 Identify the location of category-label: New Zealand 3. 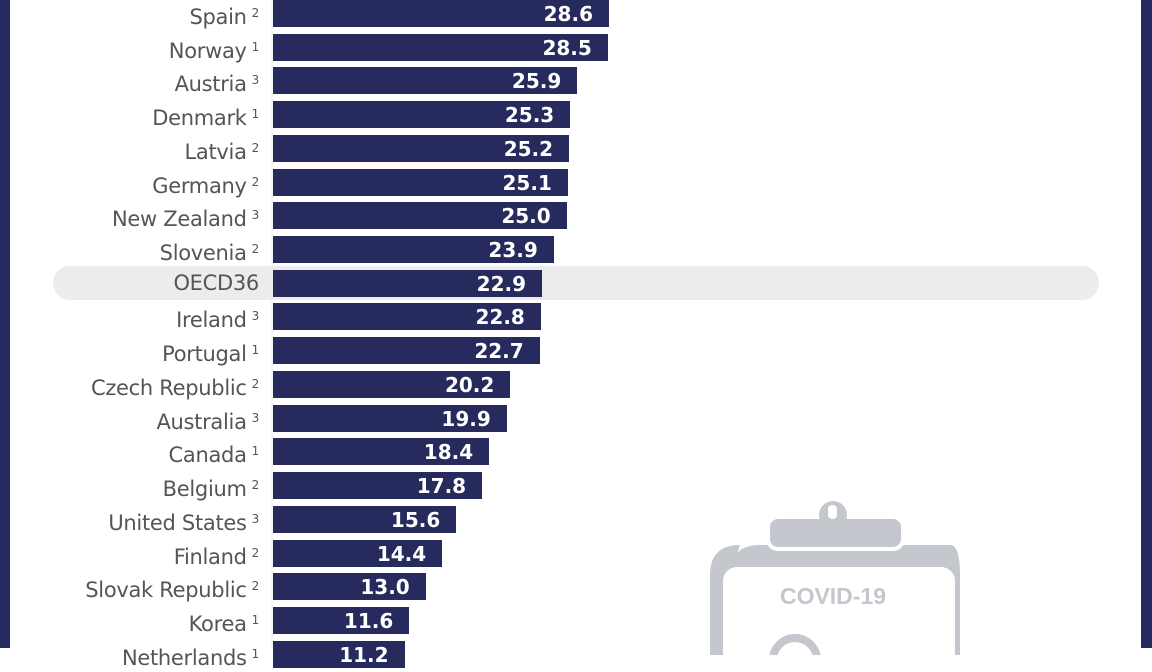
(185, 216).